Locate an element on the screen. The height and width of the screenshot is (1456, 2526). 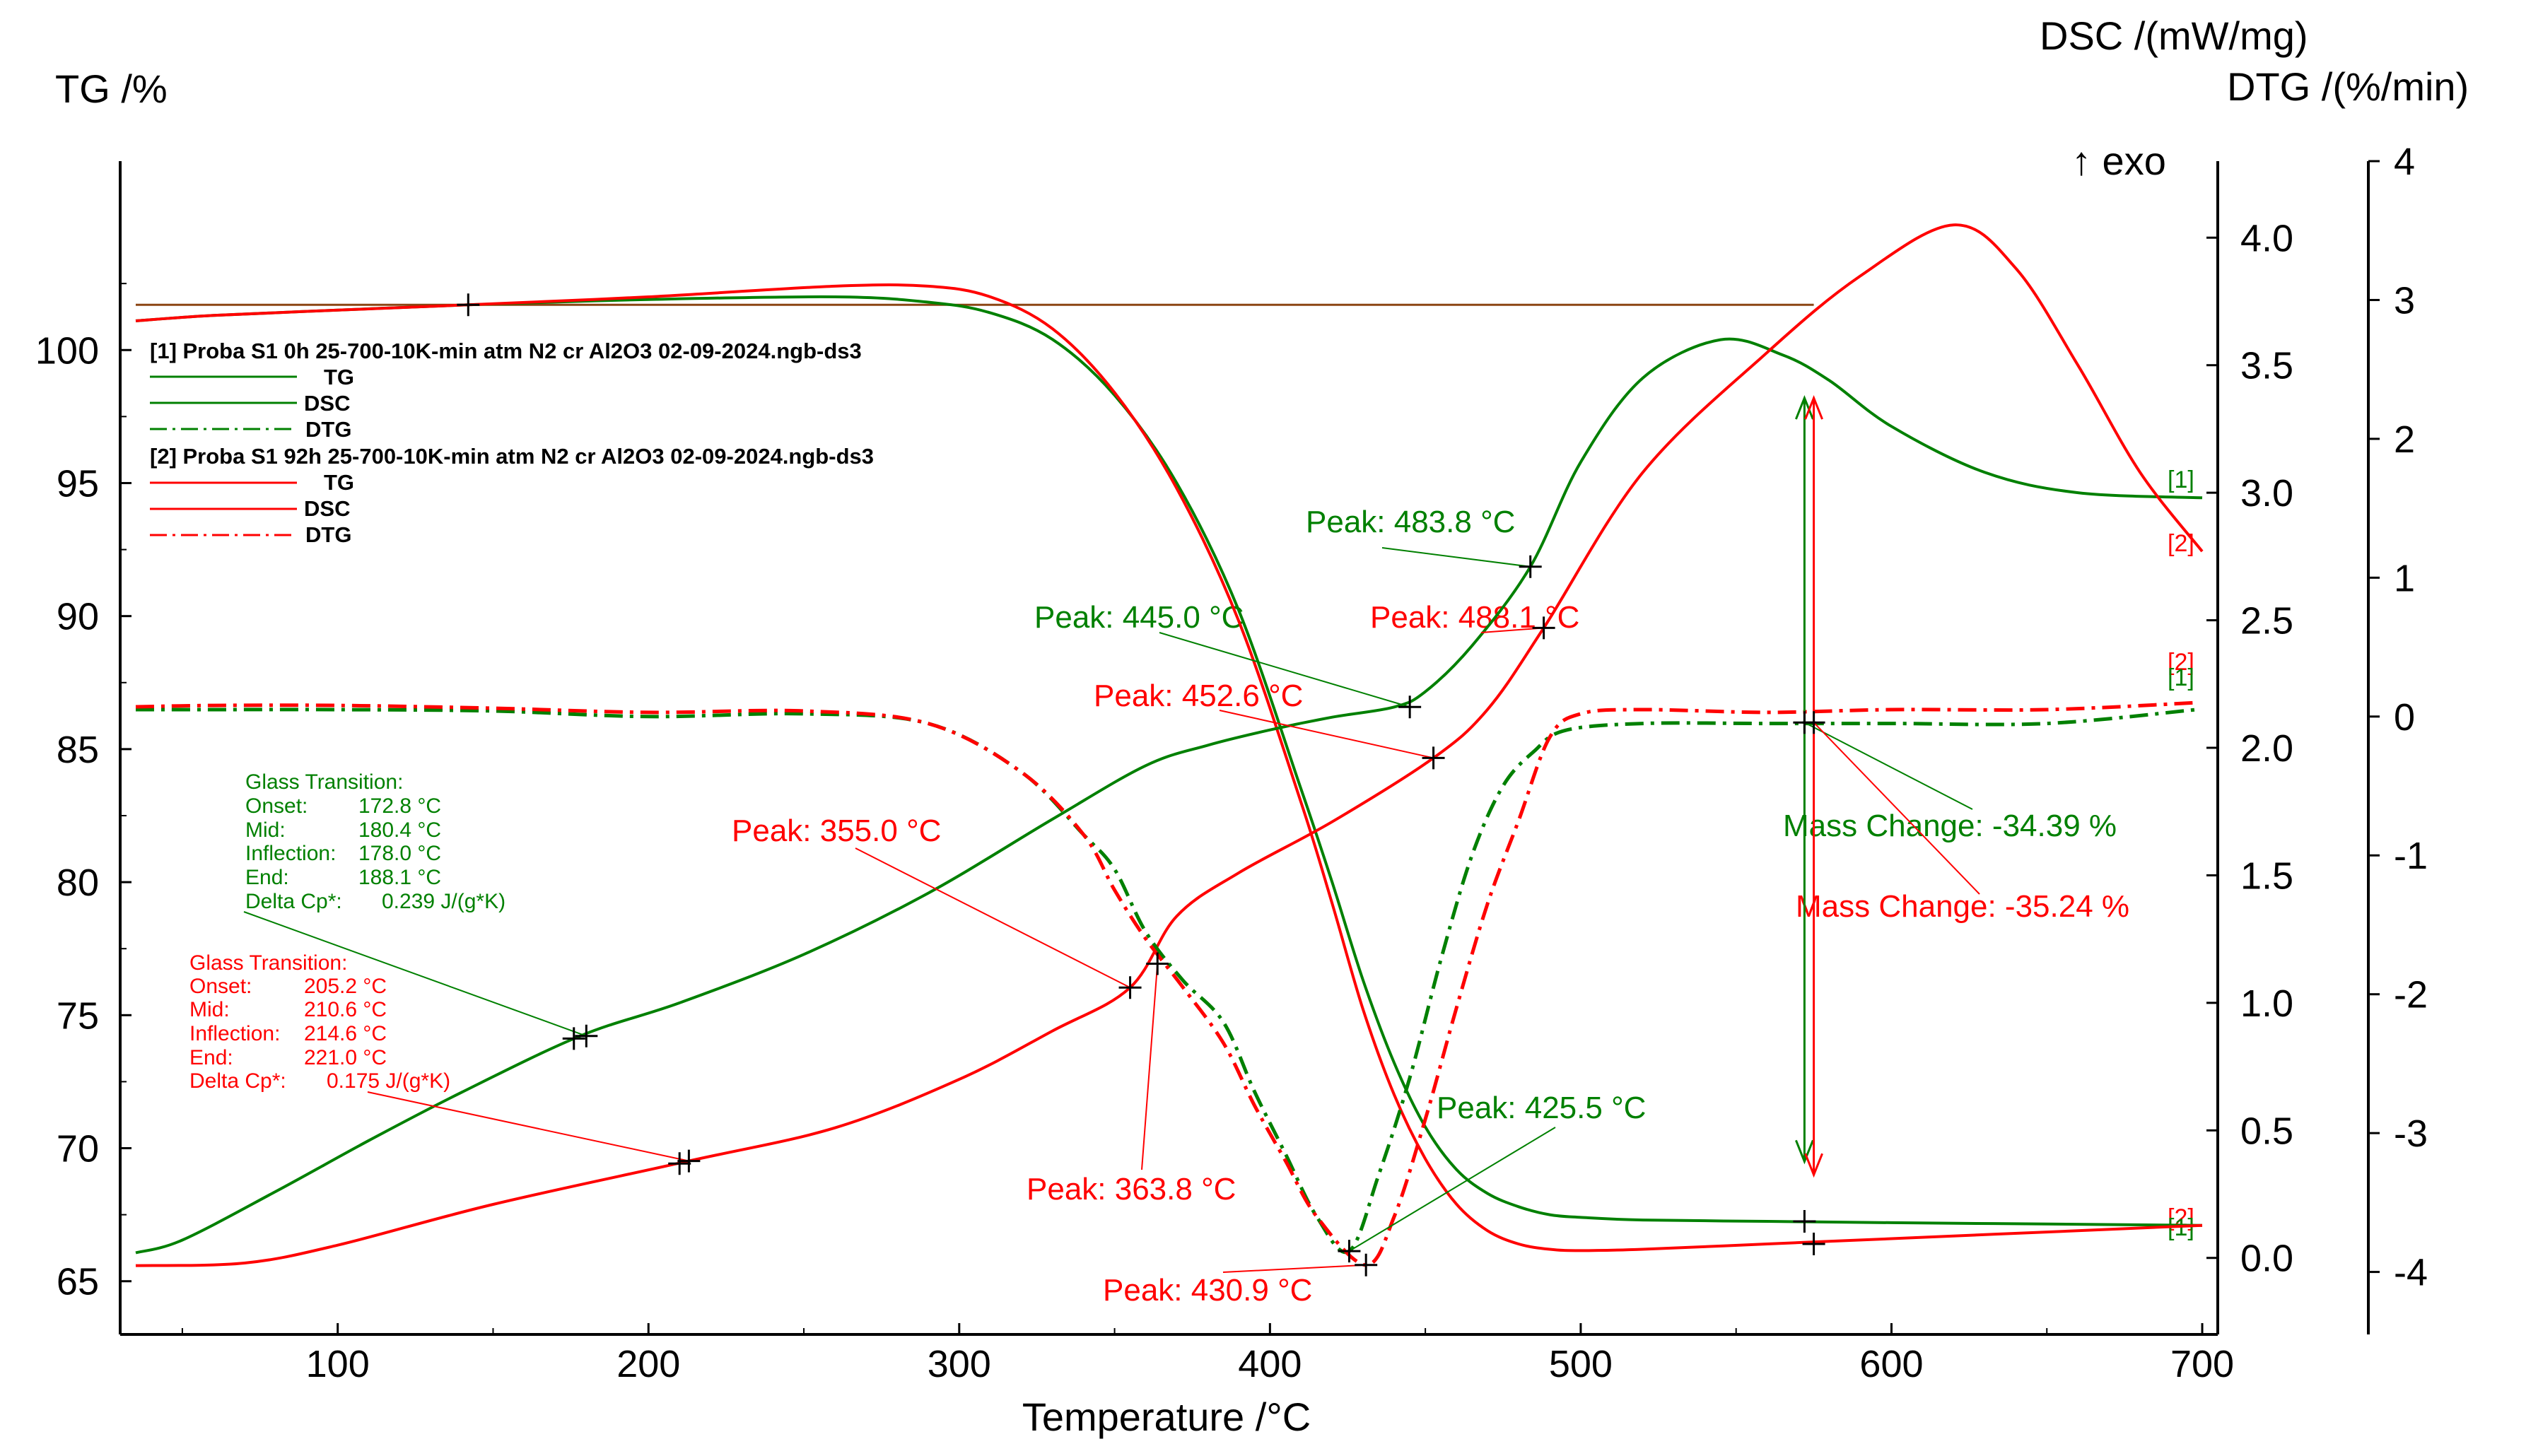
gt1-mid-label: Mid: is located at coordinates (265, 830).